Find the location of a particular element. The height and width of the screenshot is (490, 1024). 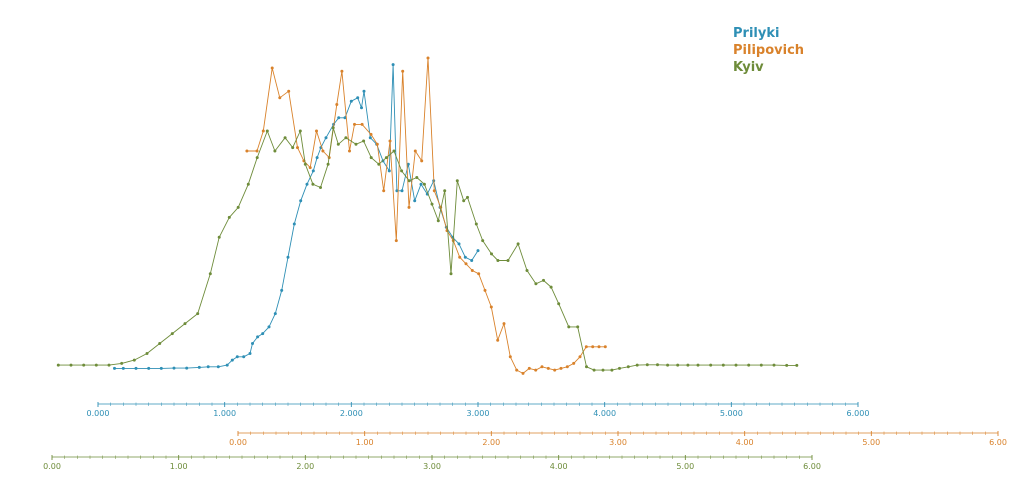

legend: Prilyki Pilipovich Kyiv is located at coordinates (768, 50).